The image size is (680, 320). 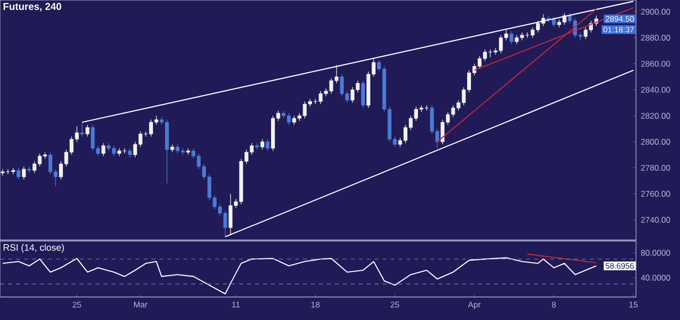 I want to click on x-tick-label: 15, so click(x=633, y=305).